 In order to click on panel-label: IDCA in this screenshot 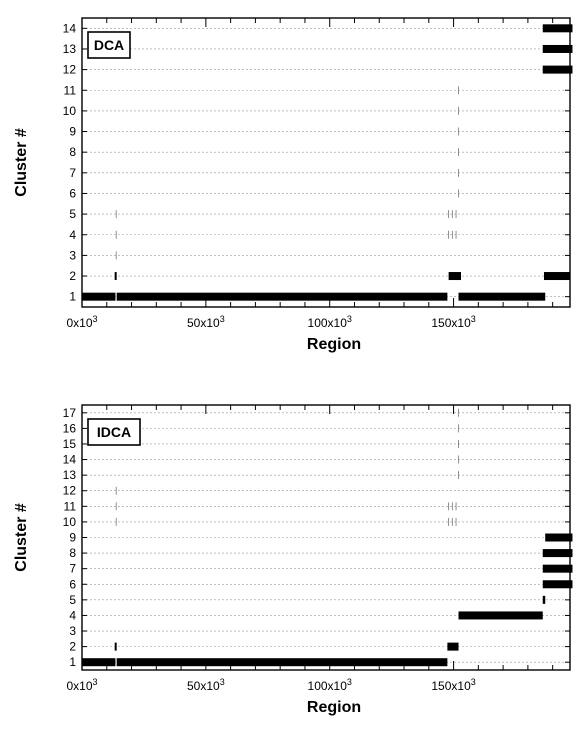, I will do `click(114, 432)`.